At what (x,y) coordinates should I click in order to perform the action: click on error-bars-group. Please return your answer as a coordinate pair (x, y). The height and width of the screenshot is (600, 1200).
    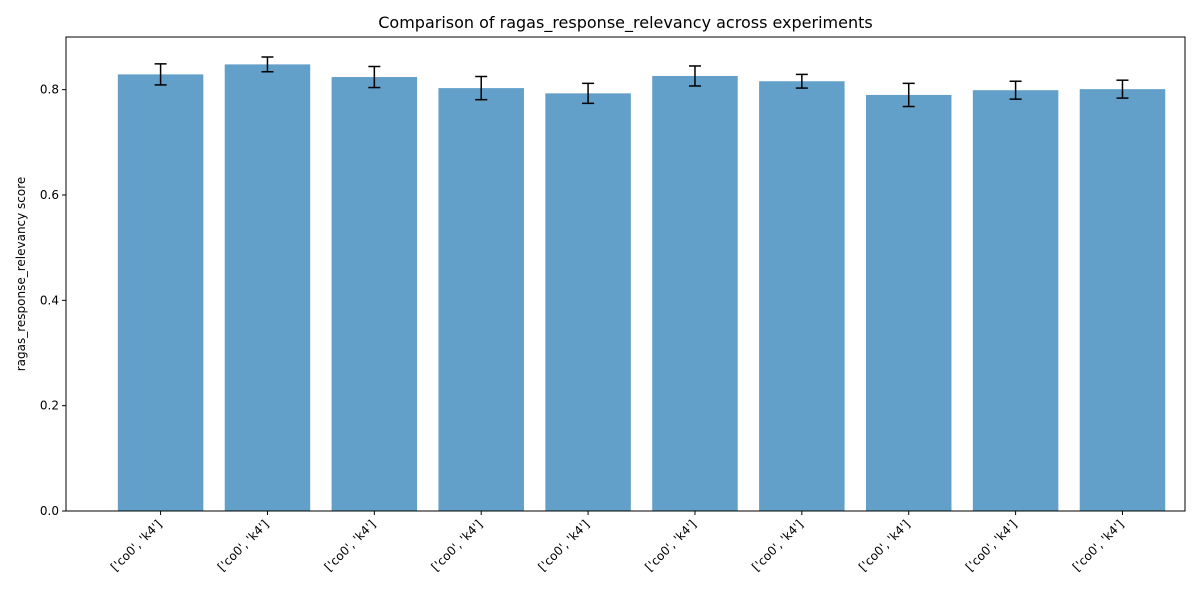
    Looking at the image, I should click on (641, 82).